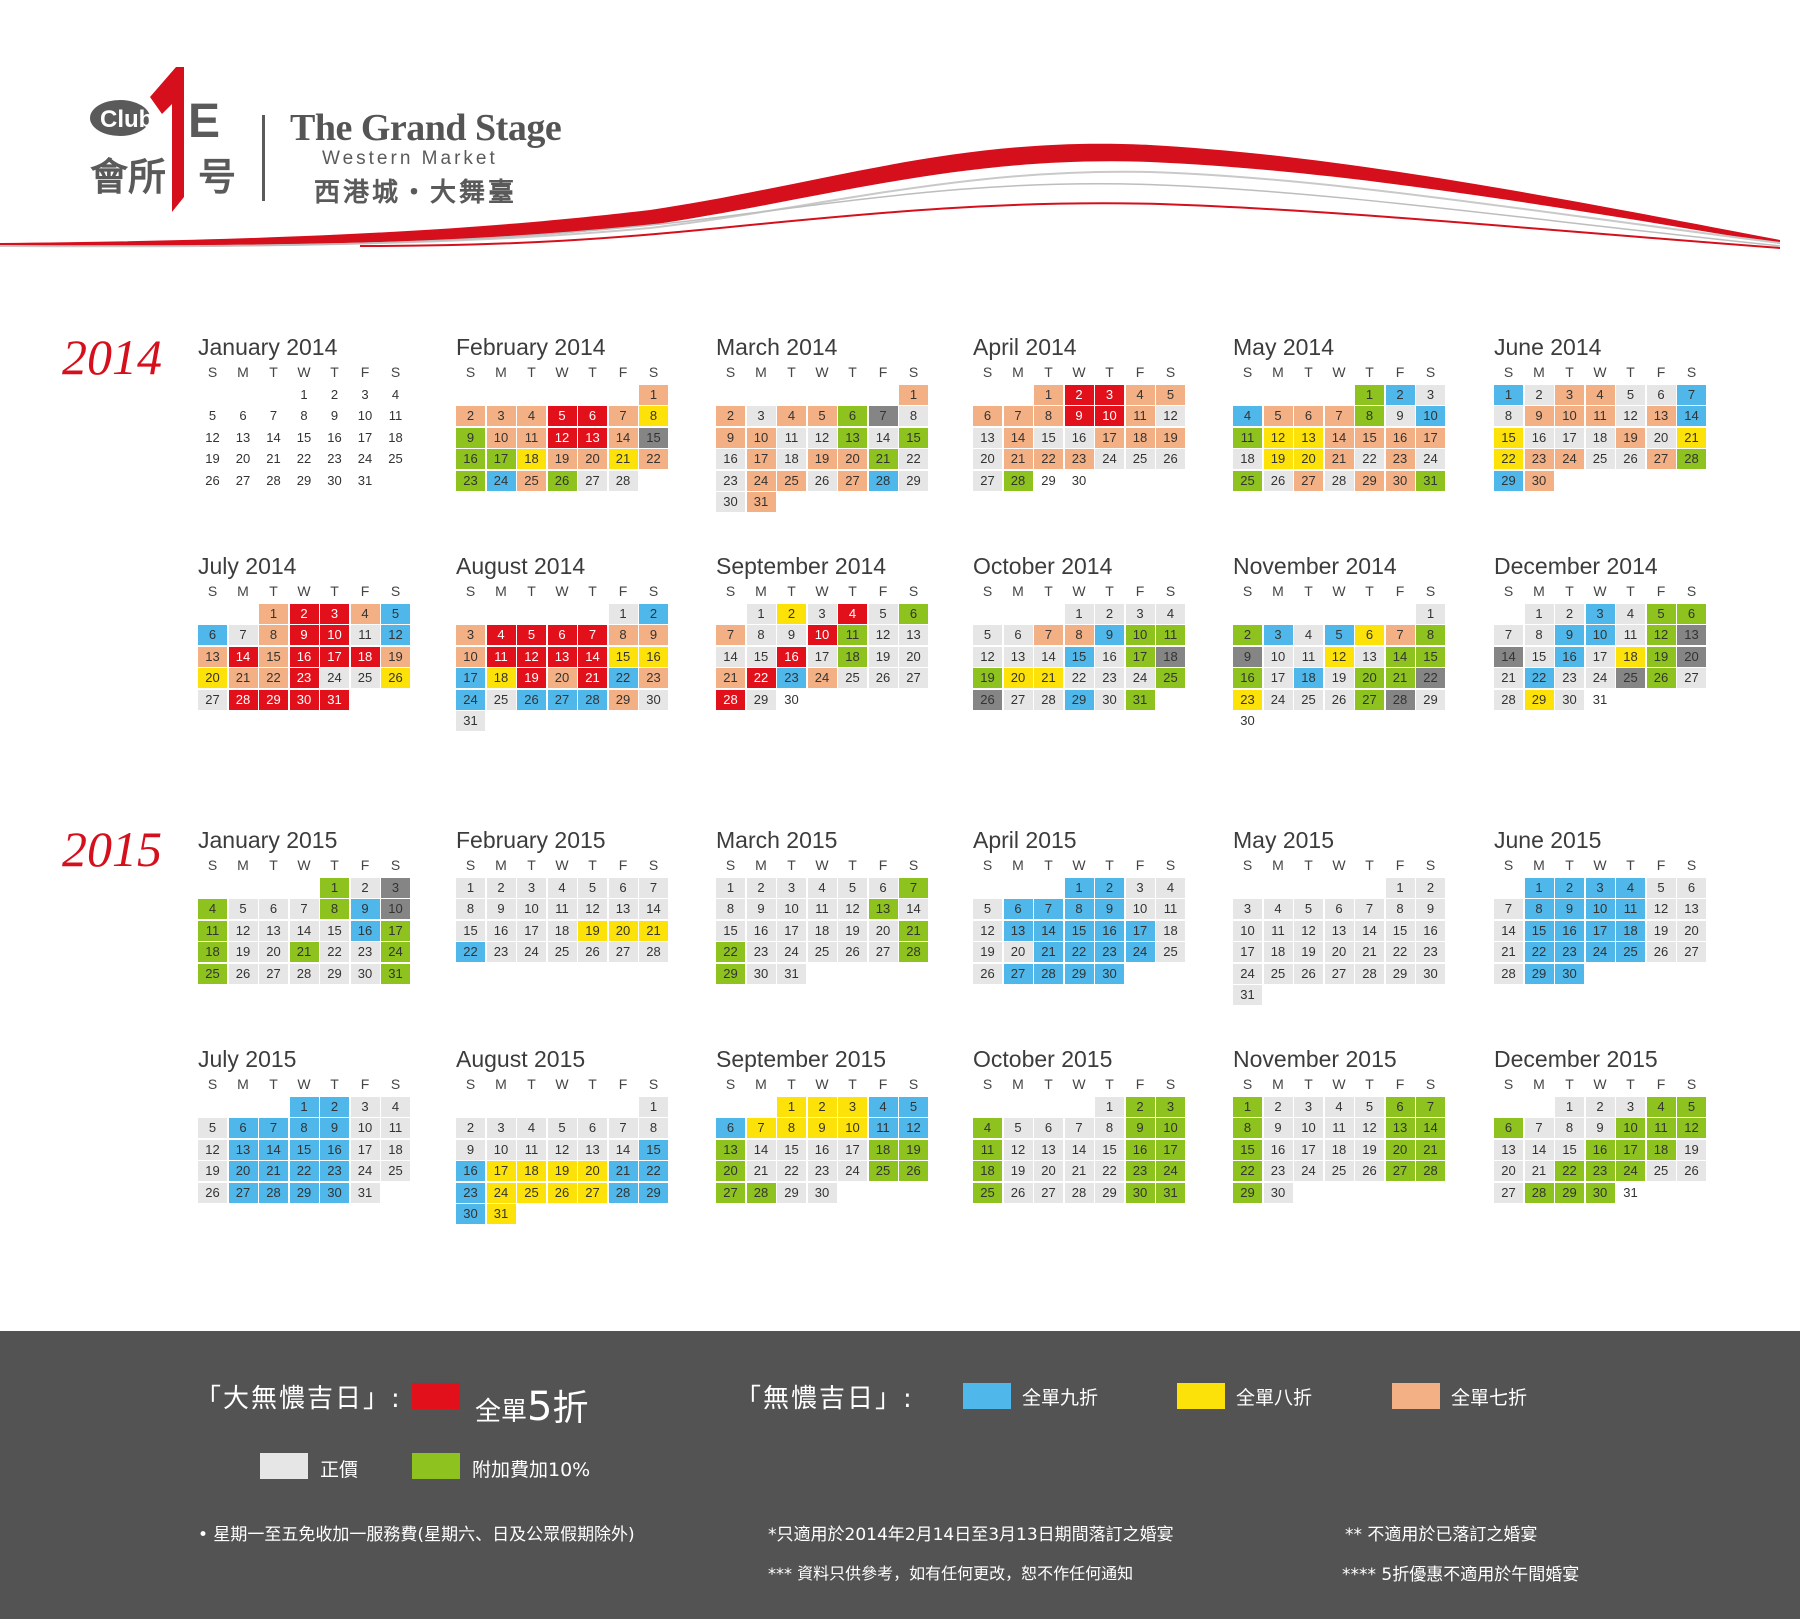 This screenshot has width=1800, height=1619. I want to click on day-cell: 12, so click(531, 656).